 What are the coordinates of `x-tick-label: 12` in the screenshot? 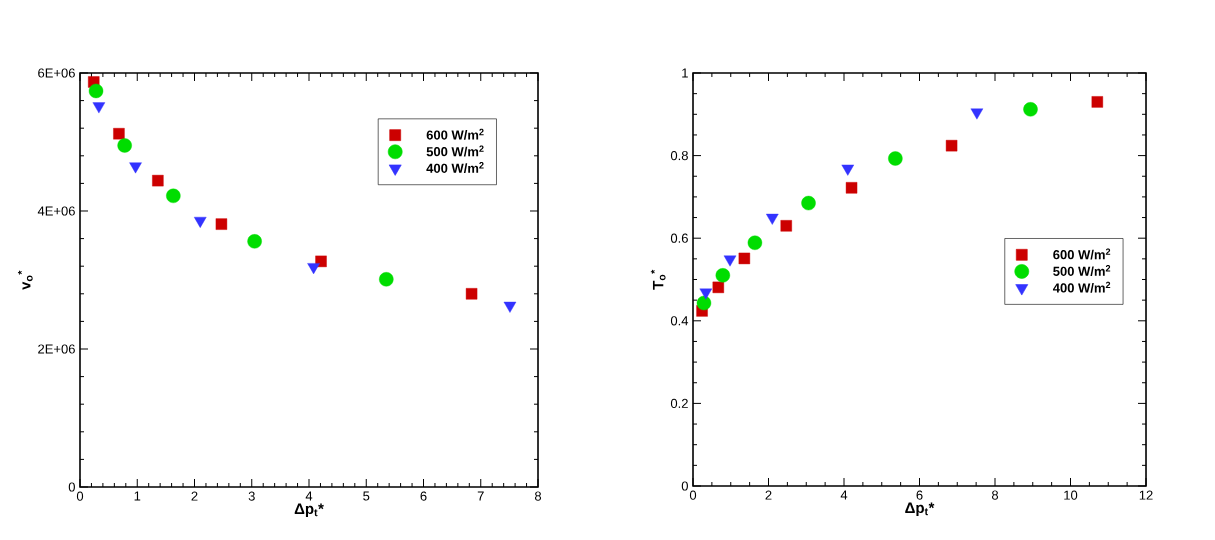 It's located at (1146, 495).